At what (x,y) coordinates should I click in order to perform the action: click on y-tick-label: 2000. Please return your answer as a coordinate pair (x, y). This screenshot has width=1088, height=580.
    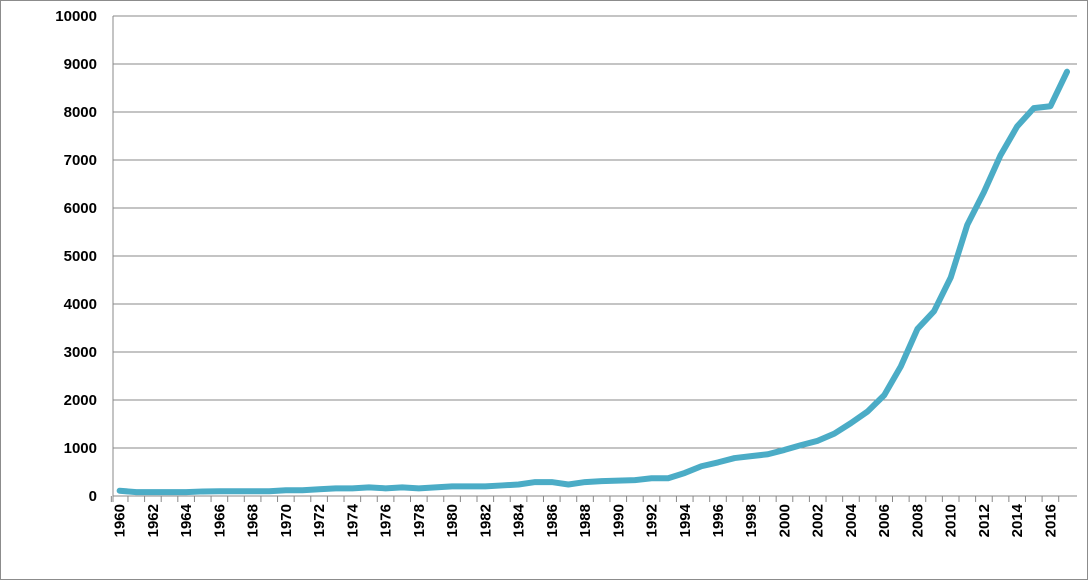
    Looking at the image, I should click on (80, 400).